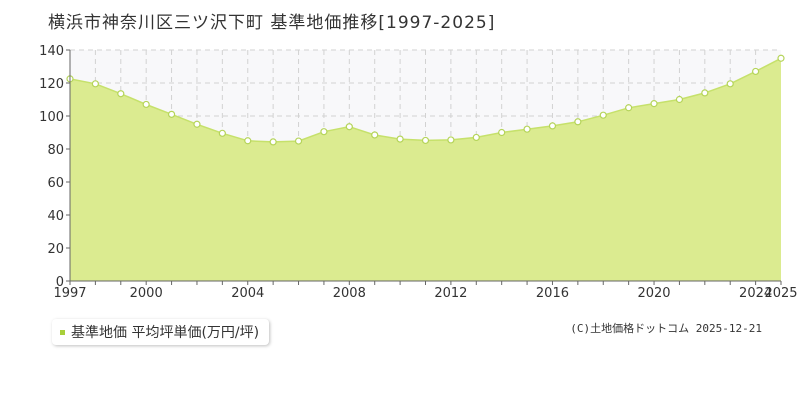 Image resolution: width=800 pixels, height=400 pixels. I want to click on y-tick-label: 0, so click(60, 282).